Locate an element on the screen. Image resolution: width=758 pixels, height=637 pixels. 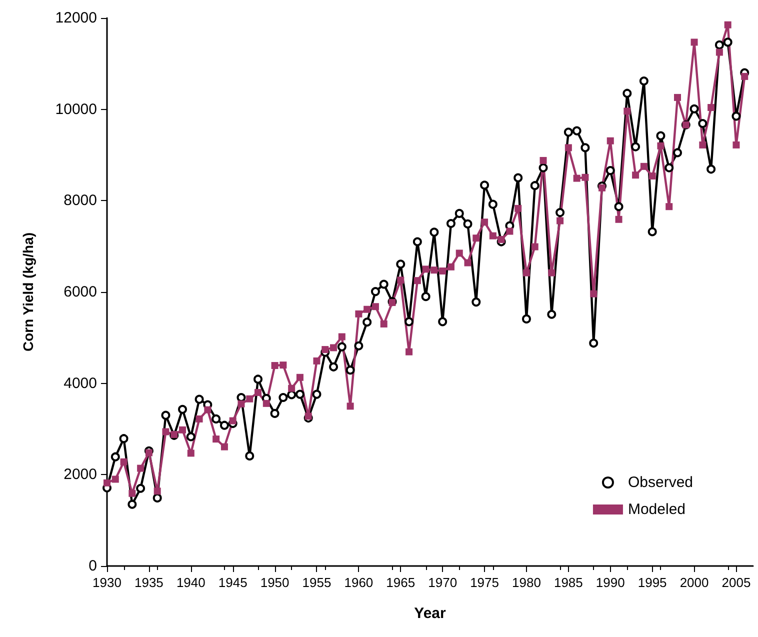
x-tick-label: 1990 is located at coordinates (610, 582).